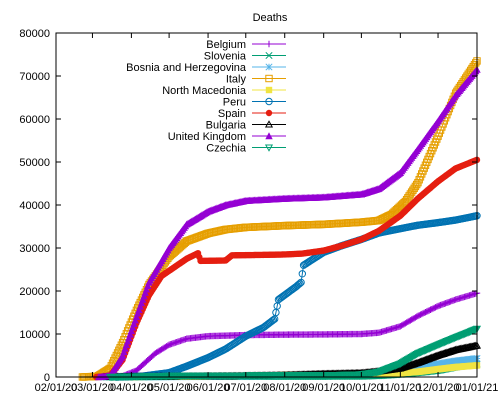 This screenshot has height=400, width=500. Describe the element at coordinates (34, 292) in the screenshot. I see `y-tick-label: 20000` at that location.